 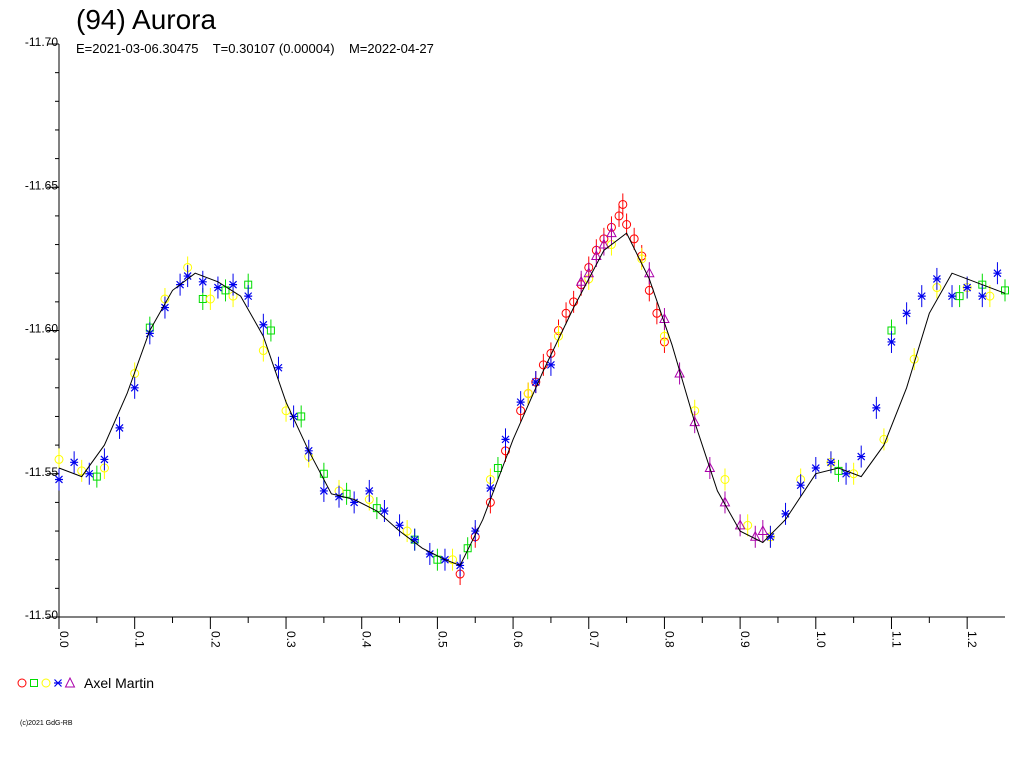 I want to click on chart-title: (94) Aurora, so click(x=146, y=19).